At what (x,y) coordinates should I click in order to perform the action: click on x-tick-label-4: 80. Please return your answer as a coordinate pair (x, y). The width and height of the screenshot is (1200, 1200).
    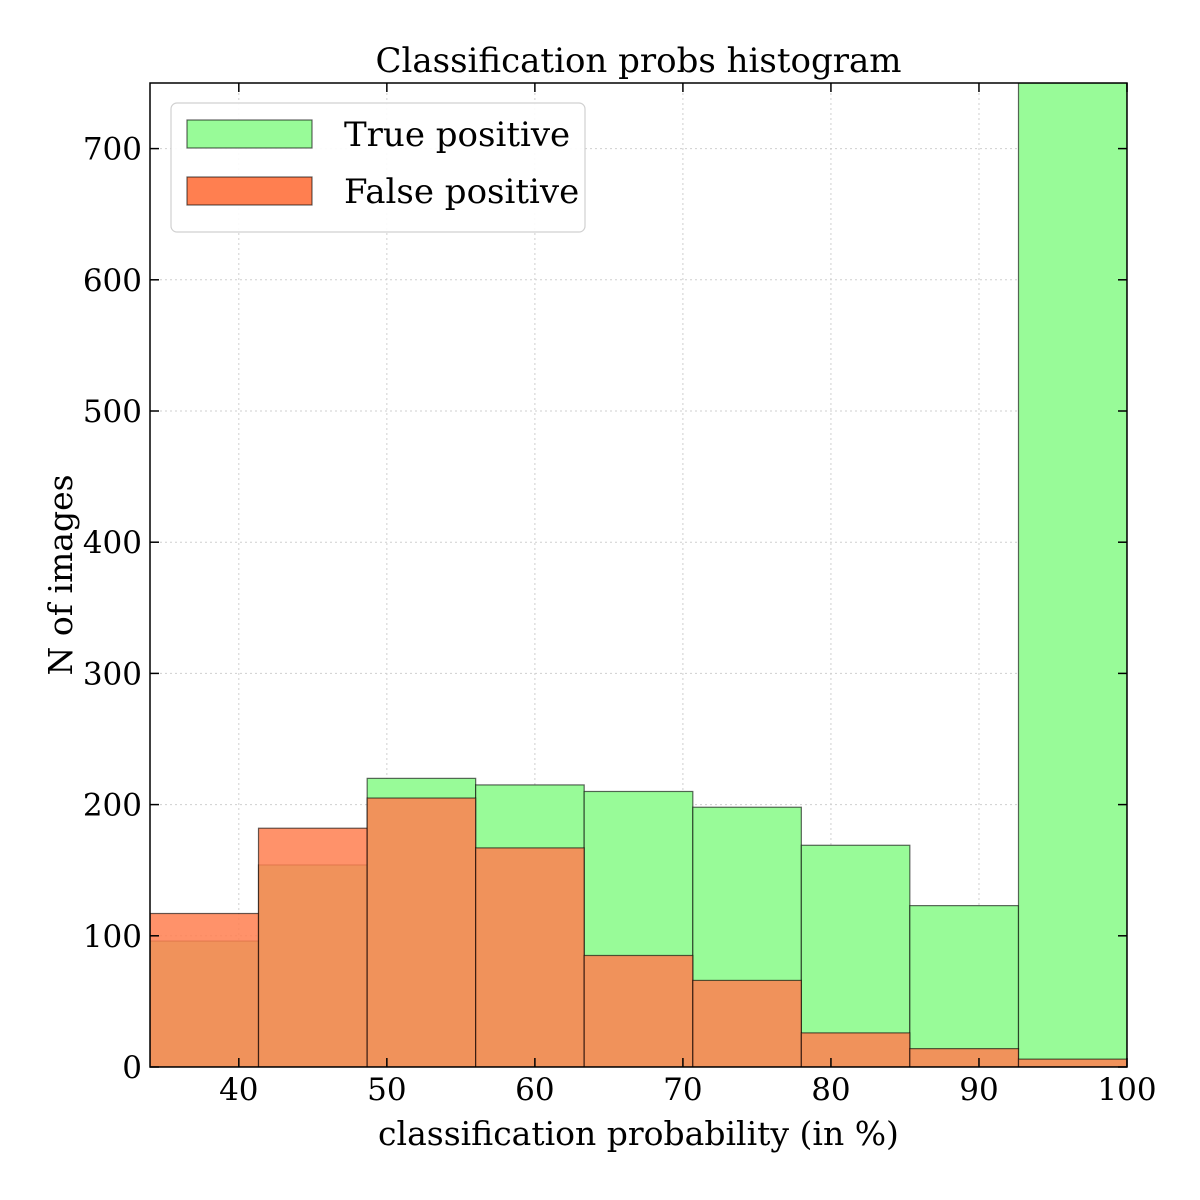
    Looking at the image, I should click on (830, 1090).